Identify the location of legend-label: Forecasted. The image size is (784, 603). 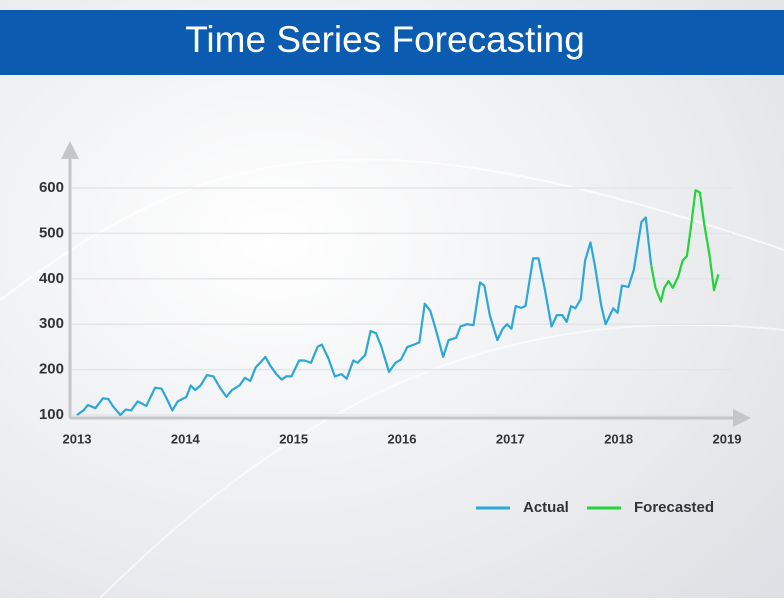
(674, 507).